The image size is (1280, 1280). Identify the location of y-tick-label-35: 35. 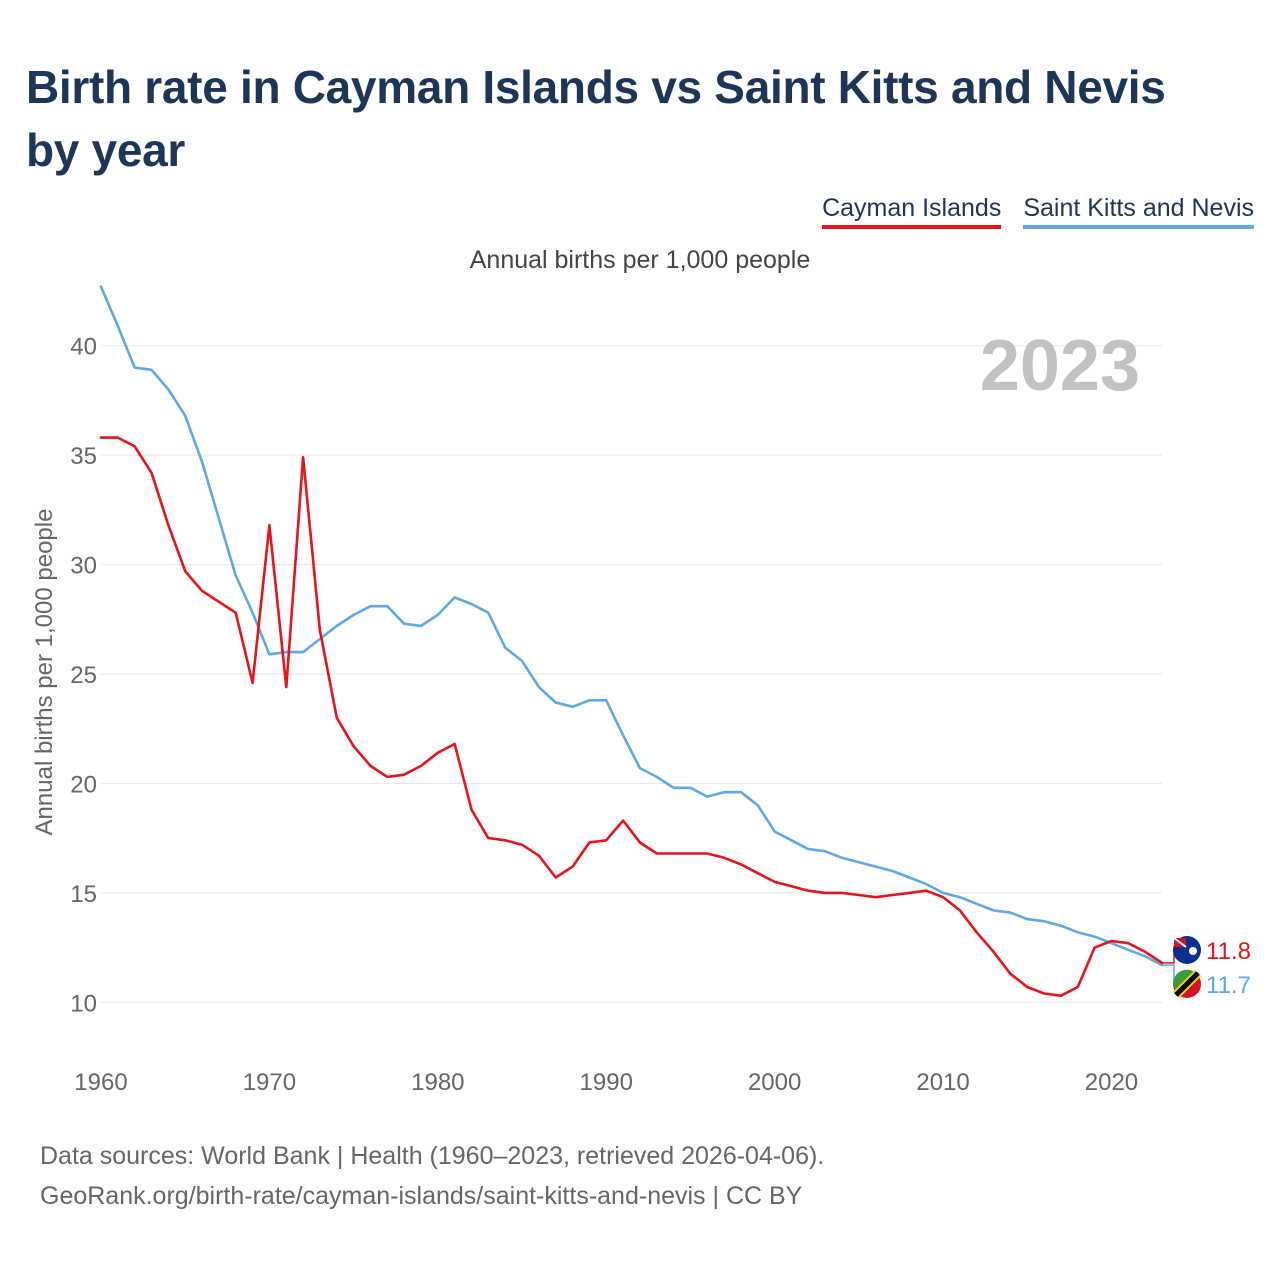
(83, 456).